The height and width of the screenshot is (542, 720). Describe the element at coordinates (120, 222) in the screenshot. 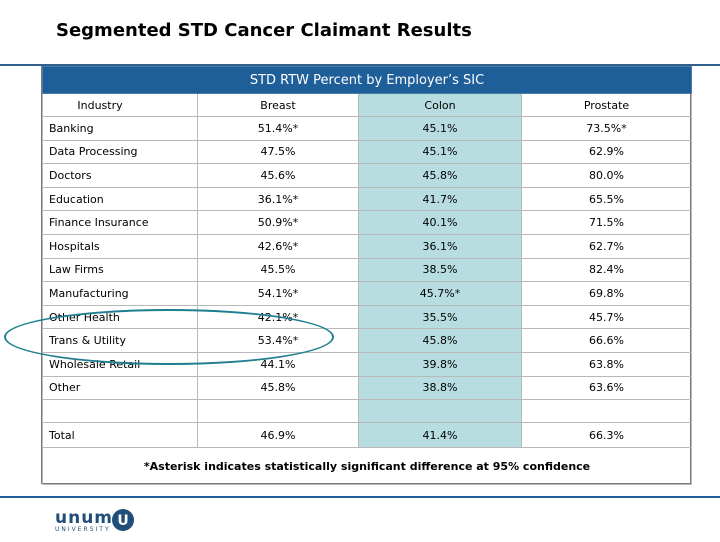

I see `industry-cell: Finance Insurance` at that location.